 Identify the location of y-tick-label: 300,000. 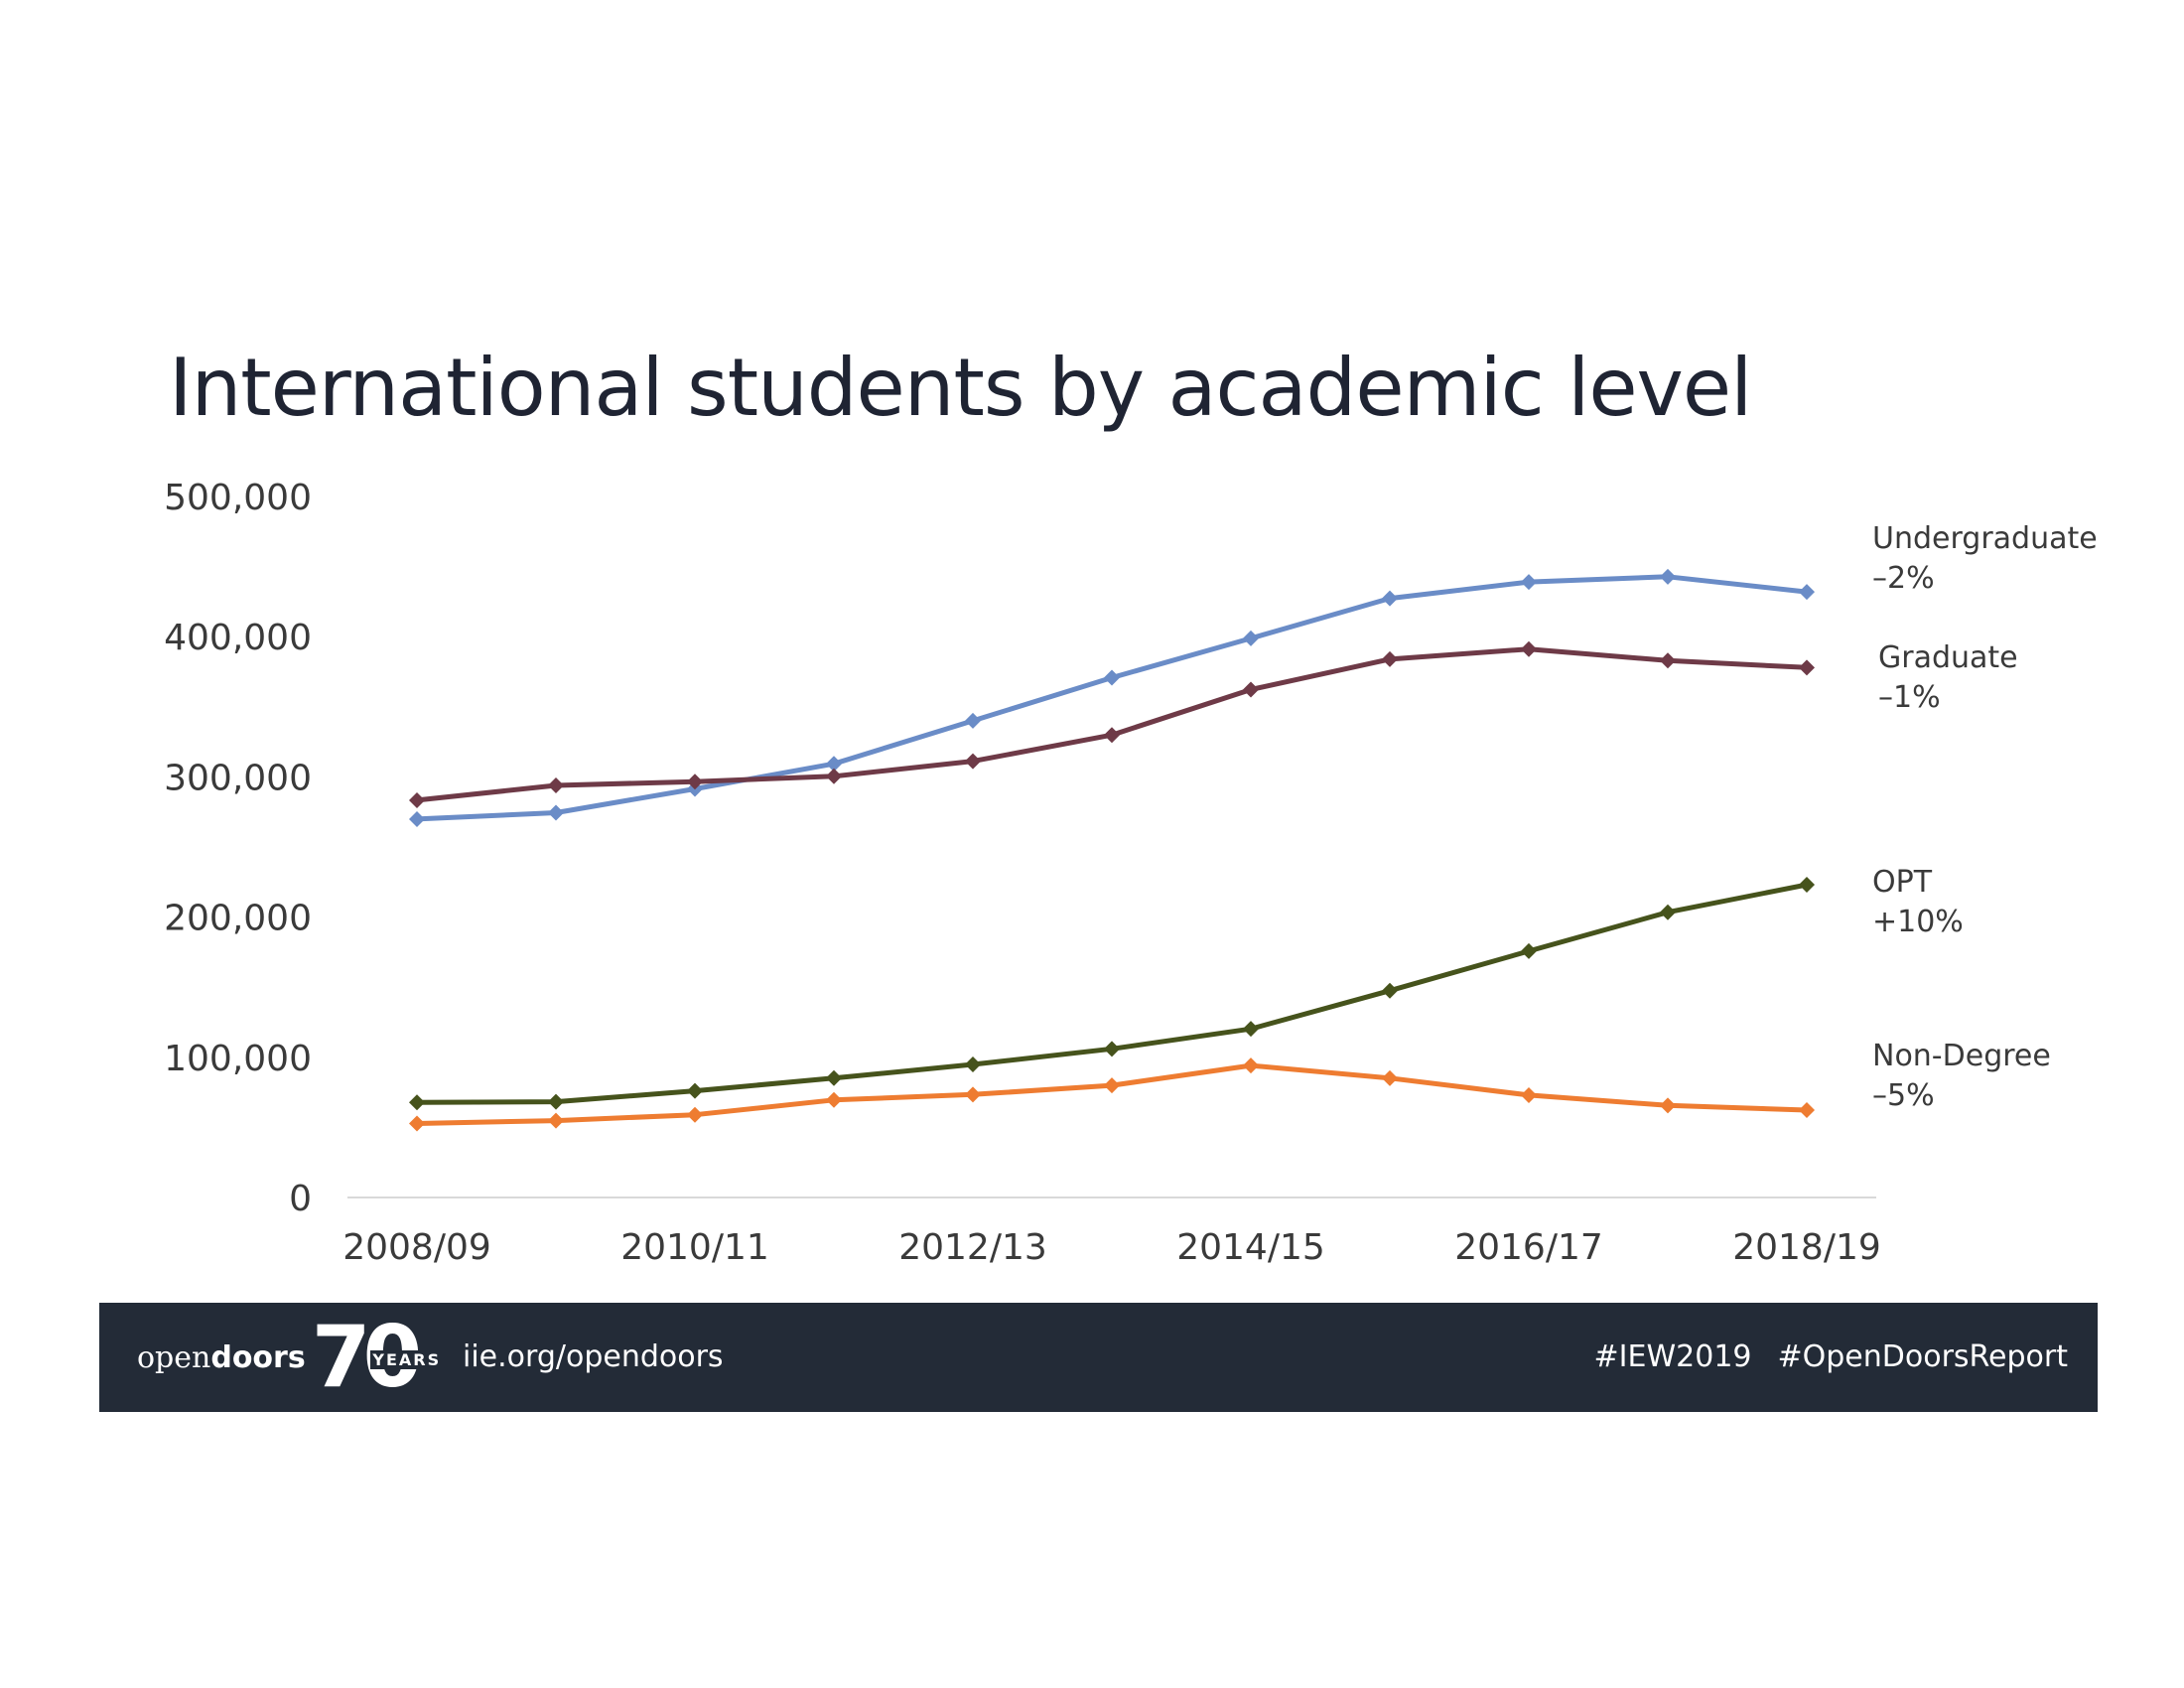
(238, 778).